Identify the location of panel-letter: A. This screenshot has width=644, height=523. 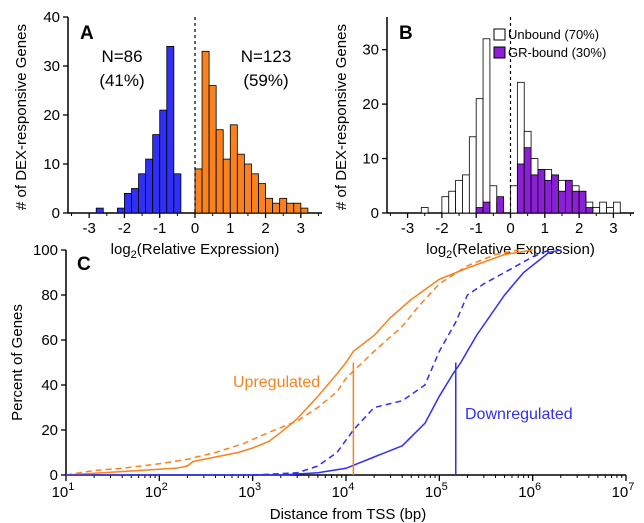
(87, 33).